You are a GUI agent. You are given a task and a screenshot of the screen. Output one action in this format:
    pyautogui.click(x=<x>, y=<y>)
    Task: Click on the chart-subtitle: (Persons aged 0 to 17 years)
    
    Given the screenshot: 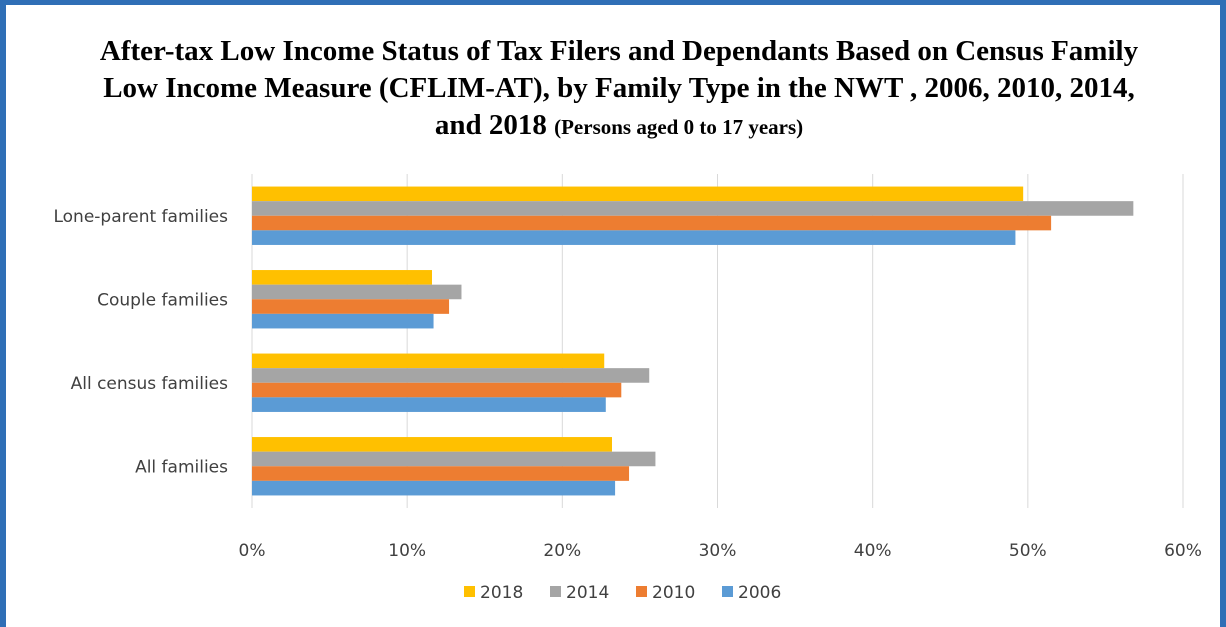 What is the action you would take?
    pyautogui.click(x=679, y=127)
    